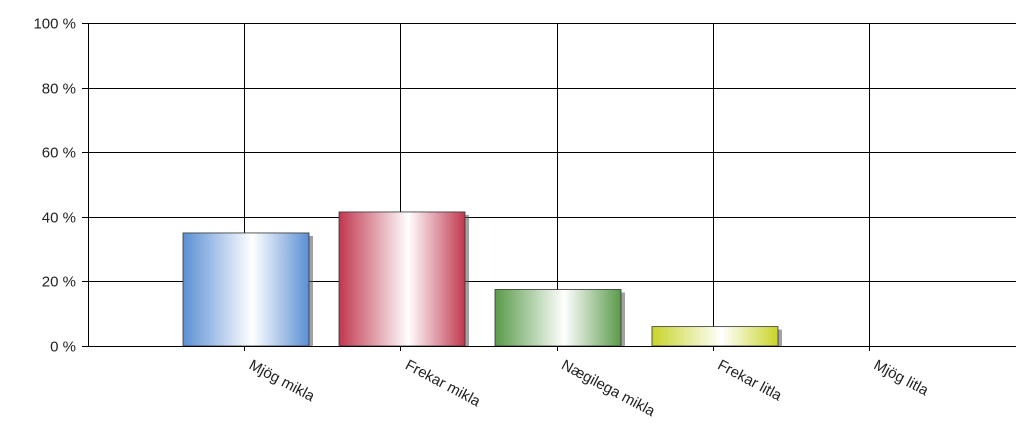  What do you see at coordinates (901, 378) in the screenshot?
I see `x-tick-label: Mjög litla` at bounding box center [901, 378].